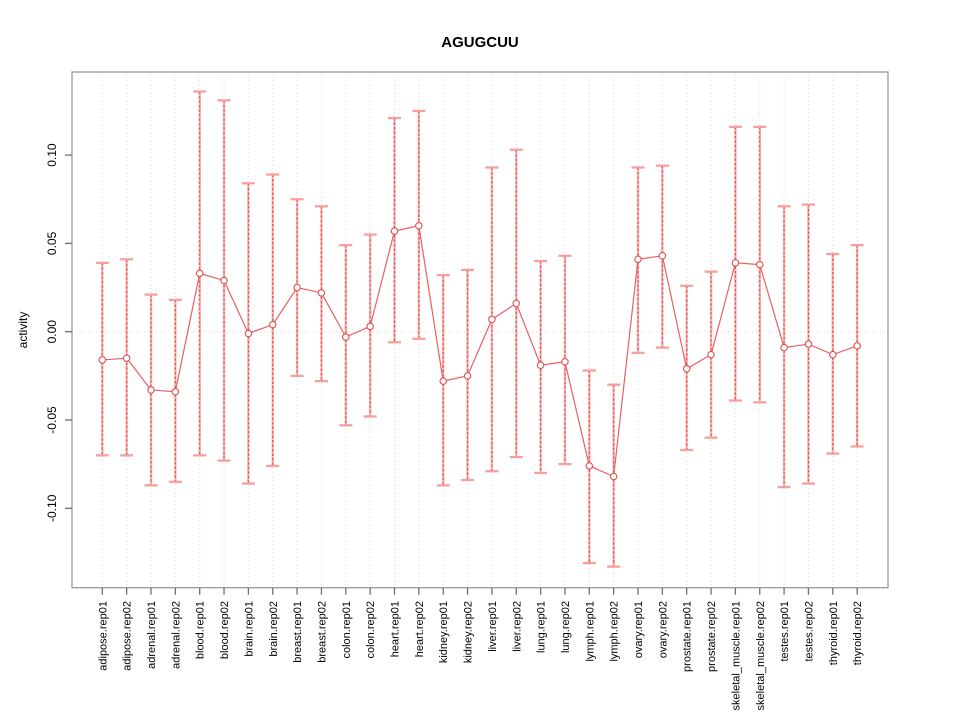 This screenshot has width=960, height=720. I want to click on x-tick-label: adrenal.rep02, so click(176, 635).